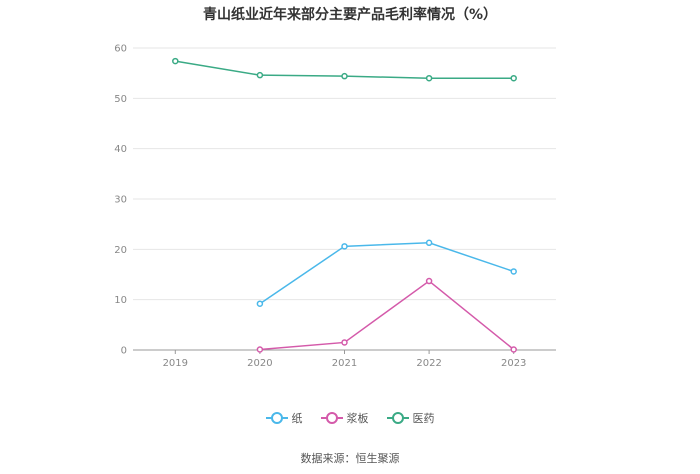  I want to click on legend-item: 纸, so click(284, 418).